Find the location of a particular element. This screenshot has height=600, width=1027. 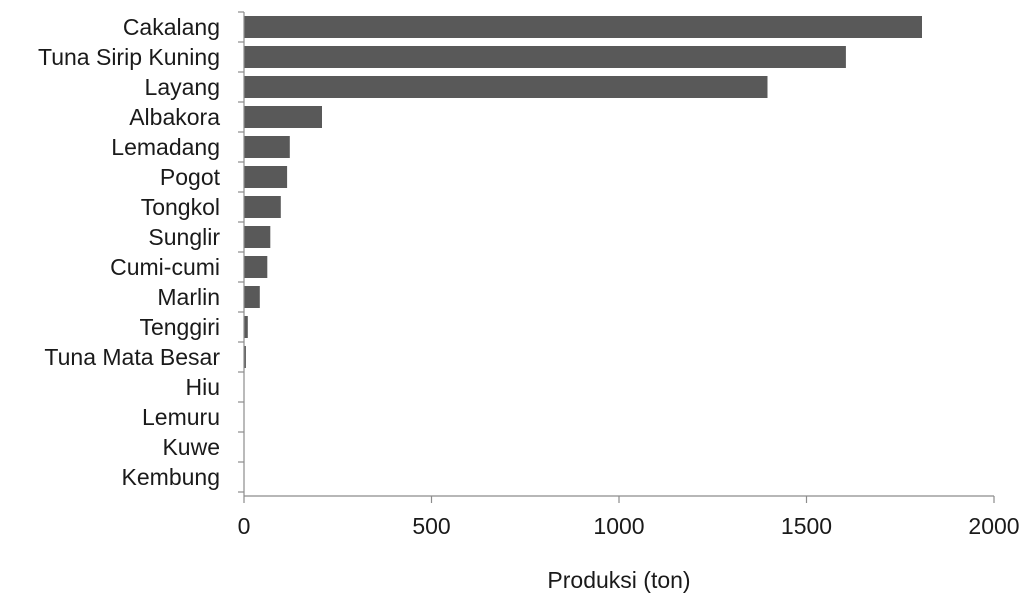

bar-lemadang is located at coordinates (267, 147).